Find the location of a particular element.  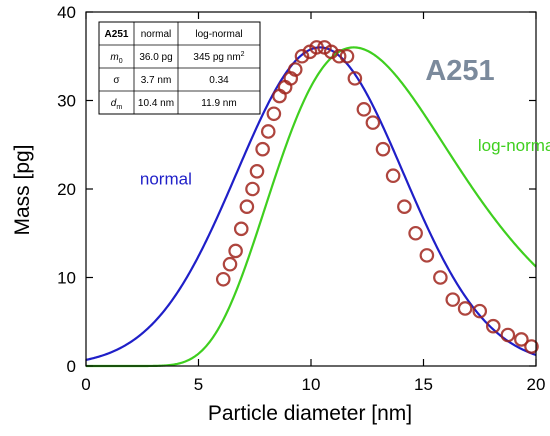

x-tick-label: 15 is located at coordinates (423, 384).